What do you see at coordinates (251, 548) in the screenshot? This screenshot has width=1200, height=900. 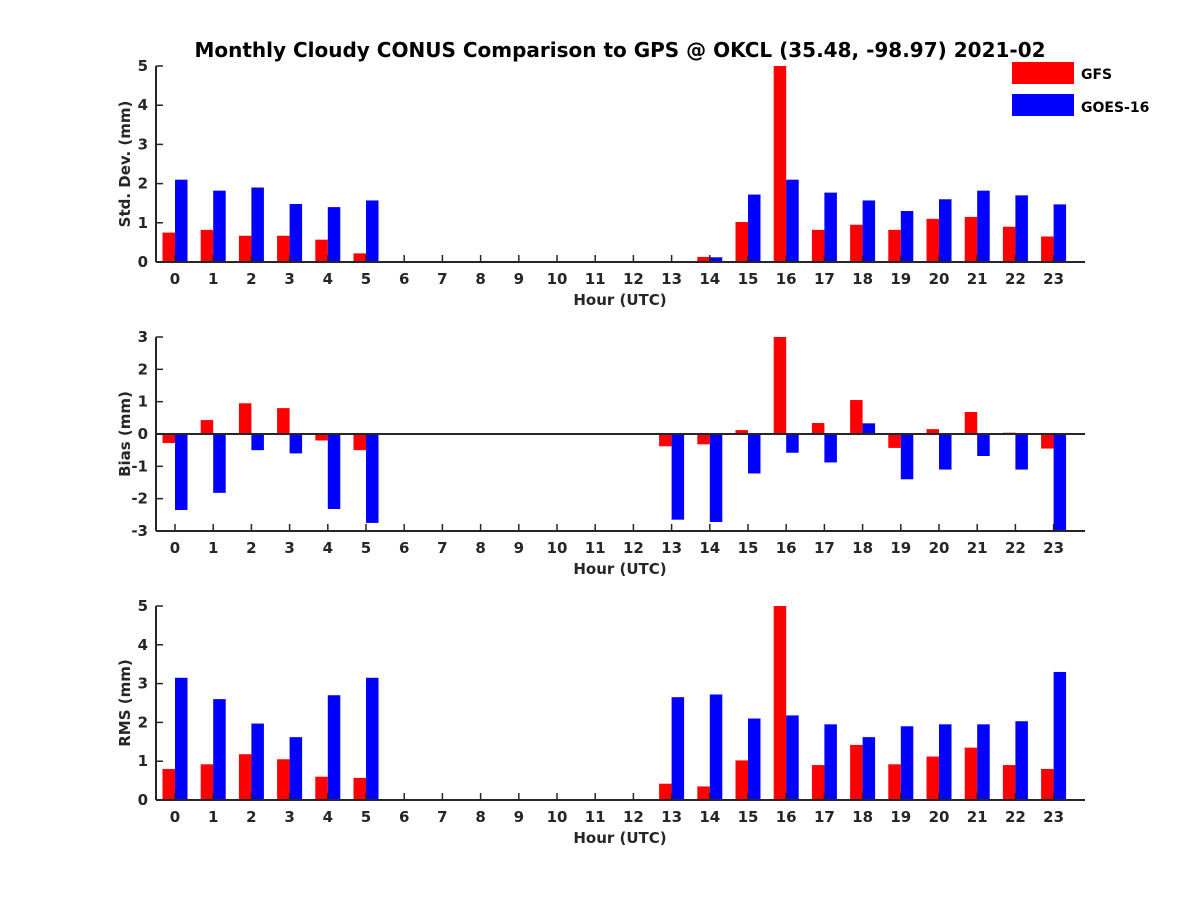 I see `x-tick-label-1: 2` at bounding box center [251, 548].